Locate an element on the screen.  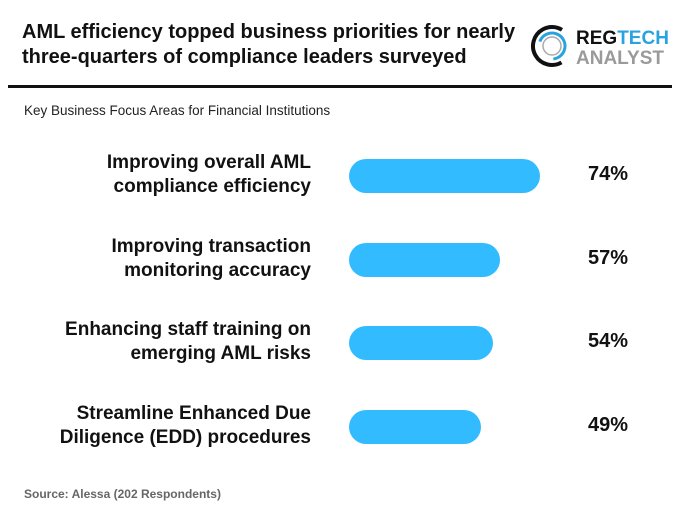
category-label-line: Diligence (EDD) procedures is located at coordinates (185, 437).